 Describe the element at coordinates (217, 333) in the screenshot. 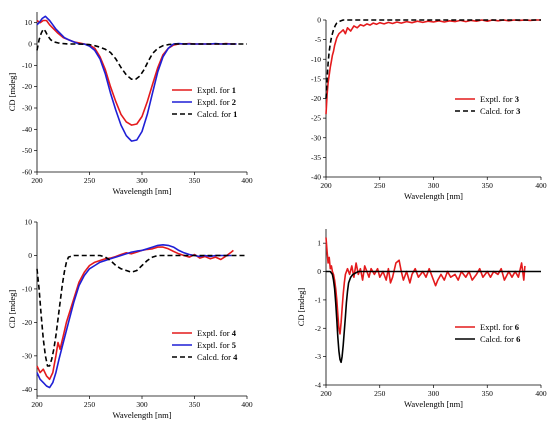

I see `legend-label: Exptl. for 4` at that location.